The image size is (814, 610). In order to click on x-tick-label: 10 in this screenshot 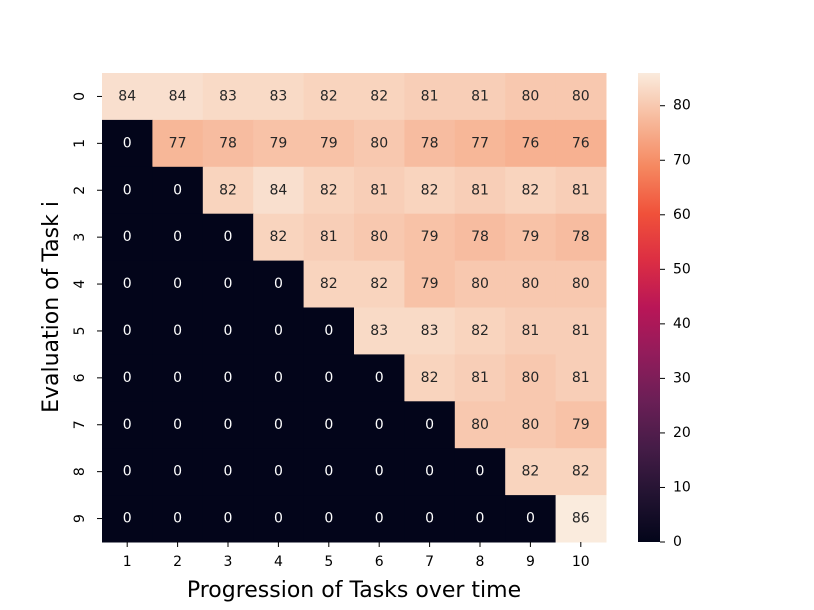, I will do `click(581, 562)`.